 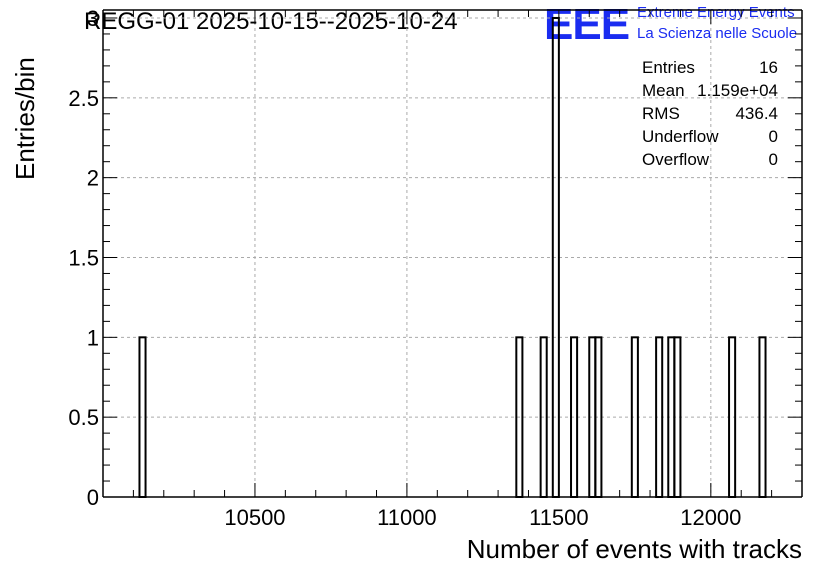 I want to click on stats-key: RMS, so click(x=661, y=113).